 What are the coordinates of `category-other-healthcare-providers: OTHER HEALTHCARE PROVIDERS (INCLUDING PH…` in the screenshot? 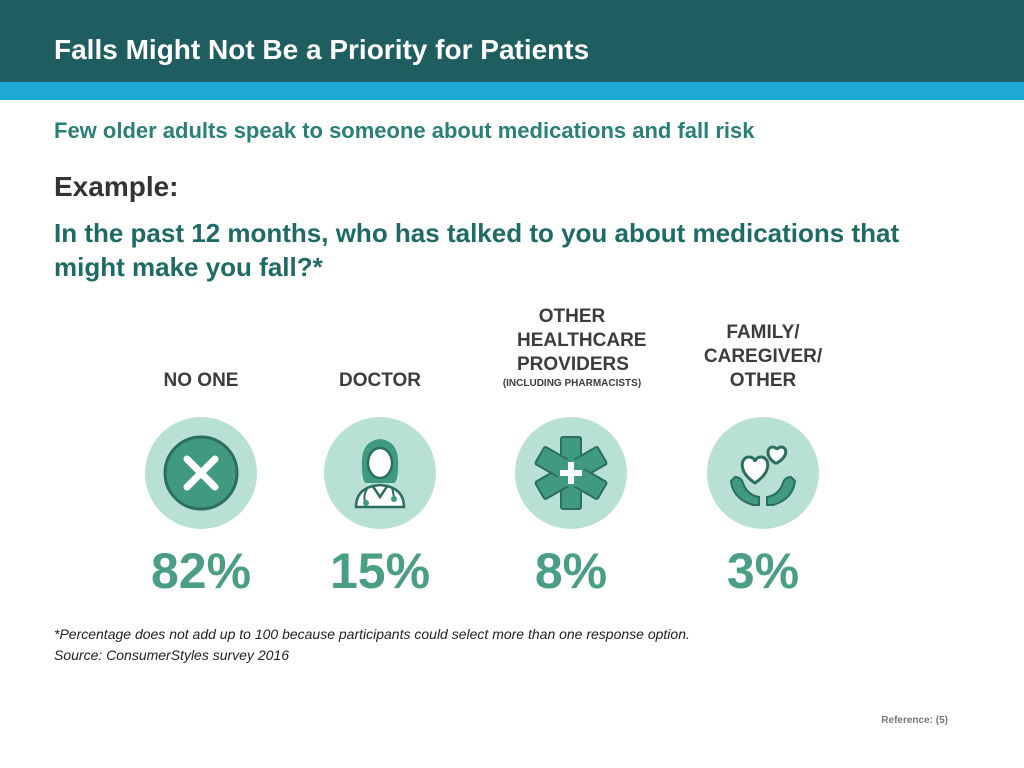 It's located at (572, 348).